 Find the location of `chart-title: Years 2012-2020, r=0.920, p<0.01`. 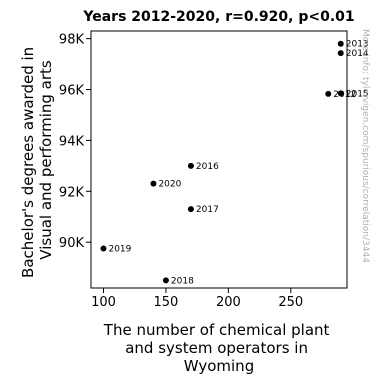

chart-title: Years 2012-2020, r=0.920, p<0.01 is located at coordinates (218, 17).